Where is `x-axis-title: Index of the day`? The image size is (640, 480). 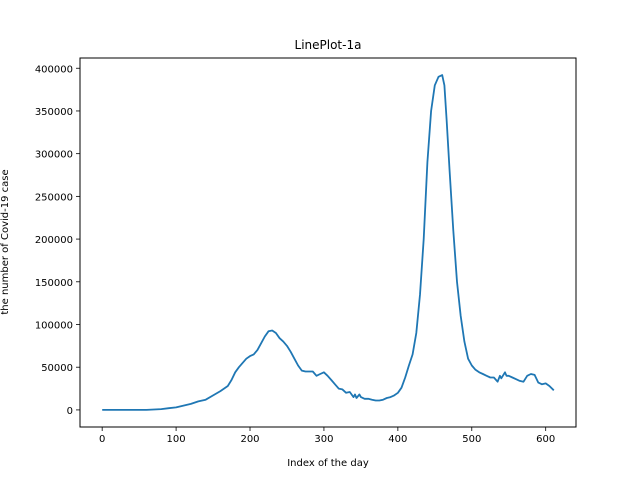
x-axis-title: Index of the day is located at coordinates (328, 463).